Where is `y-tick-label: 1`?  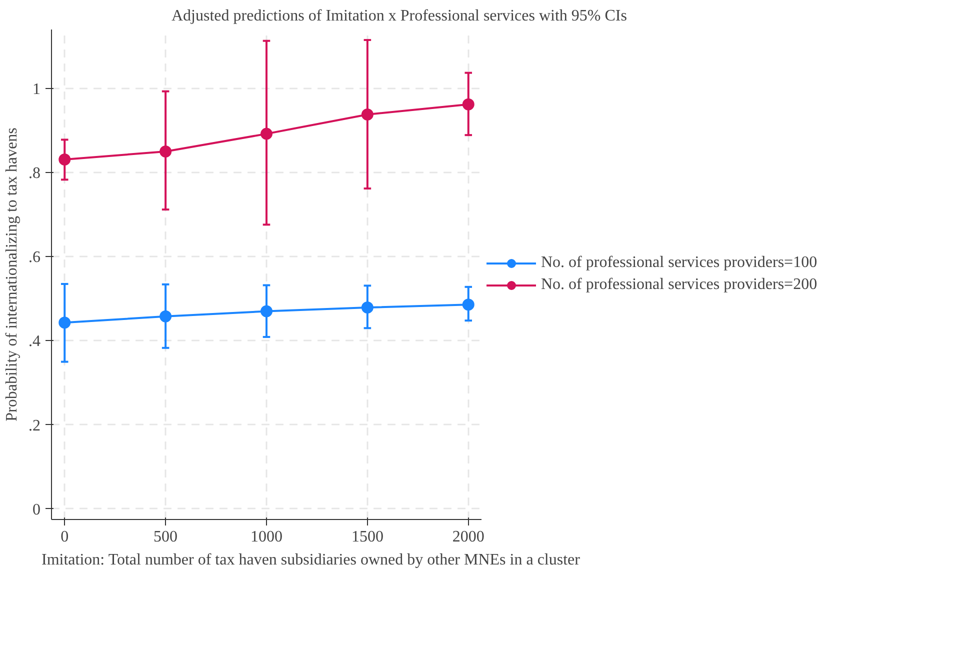
y-tick-label: 1 is located at coordinates (36, 89).